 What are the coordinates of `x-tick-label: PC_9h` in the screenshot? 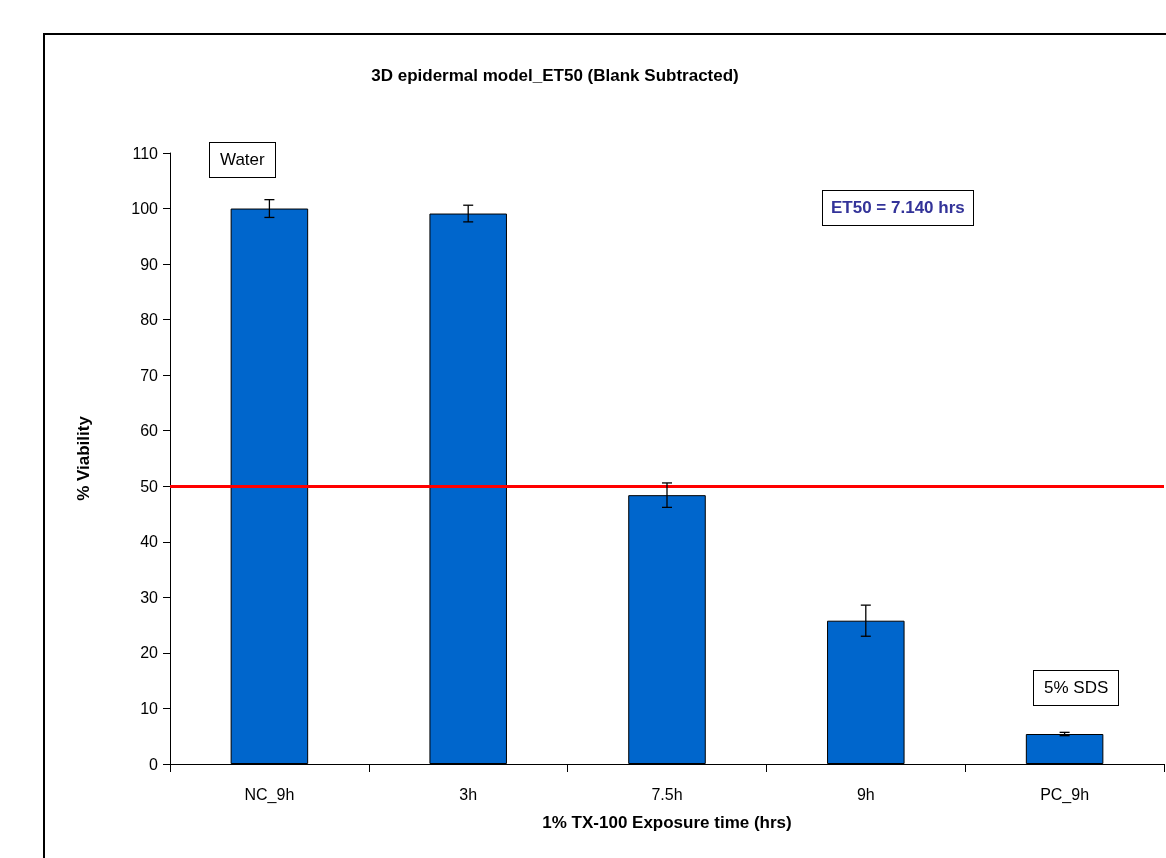 It's located at (1065, 794).